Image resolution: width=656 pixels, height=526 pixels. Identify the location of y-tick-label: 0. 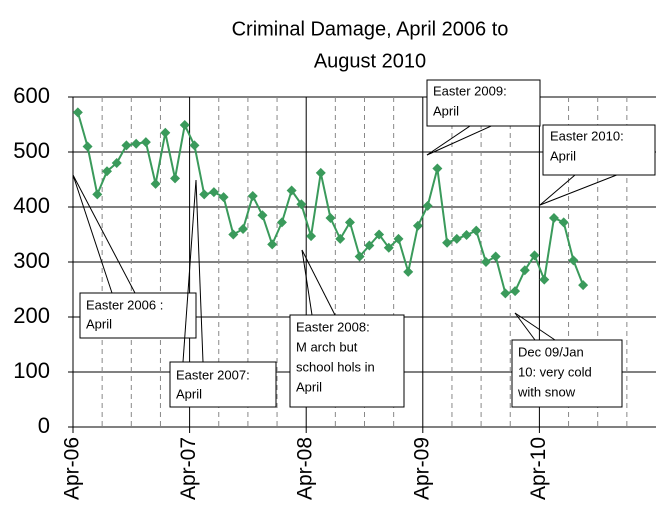
(44, 425).